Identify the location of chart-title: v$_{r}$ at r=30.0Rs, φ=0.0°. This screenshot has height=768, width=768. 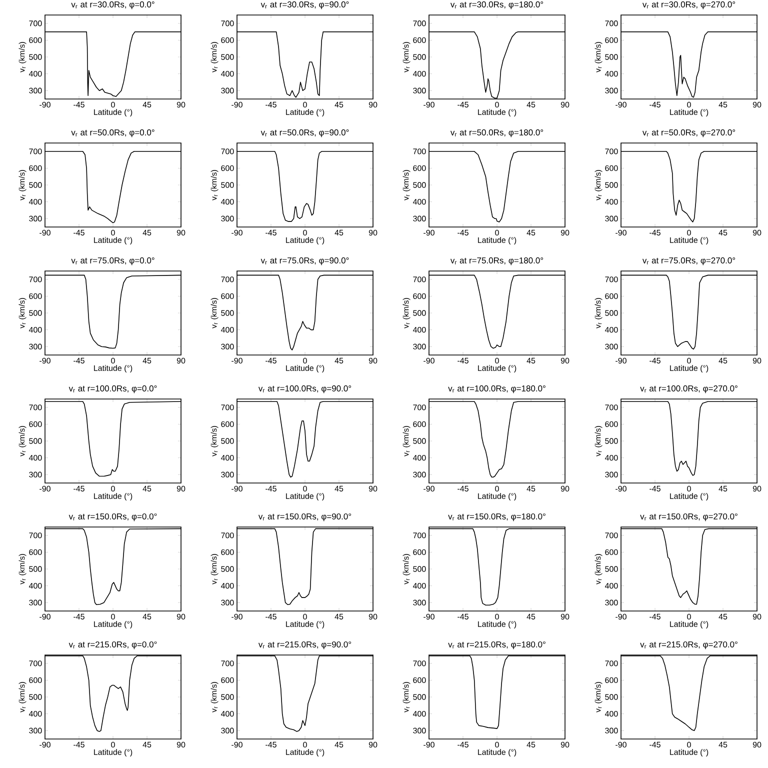
(112, 5).